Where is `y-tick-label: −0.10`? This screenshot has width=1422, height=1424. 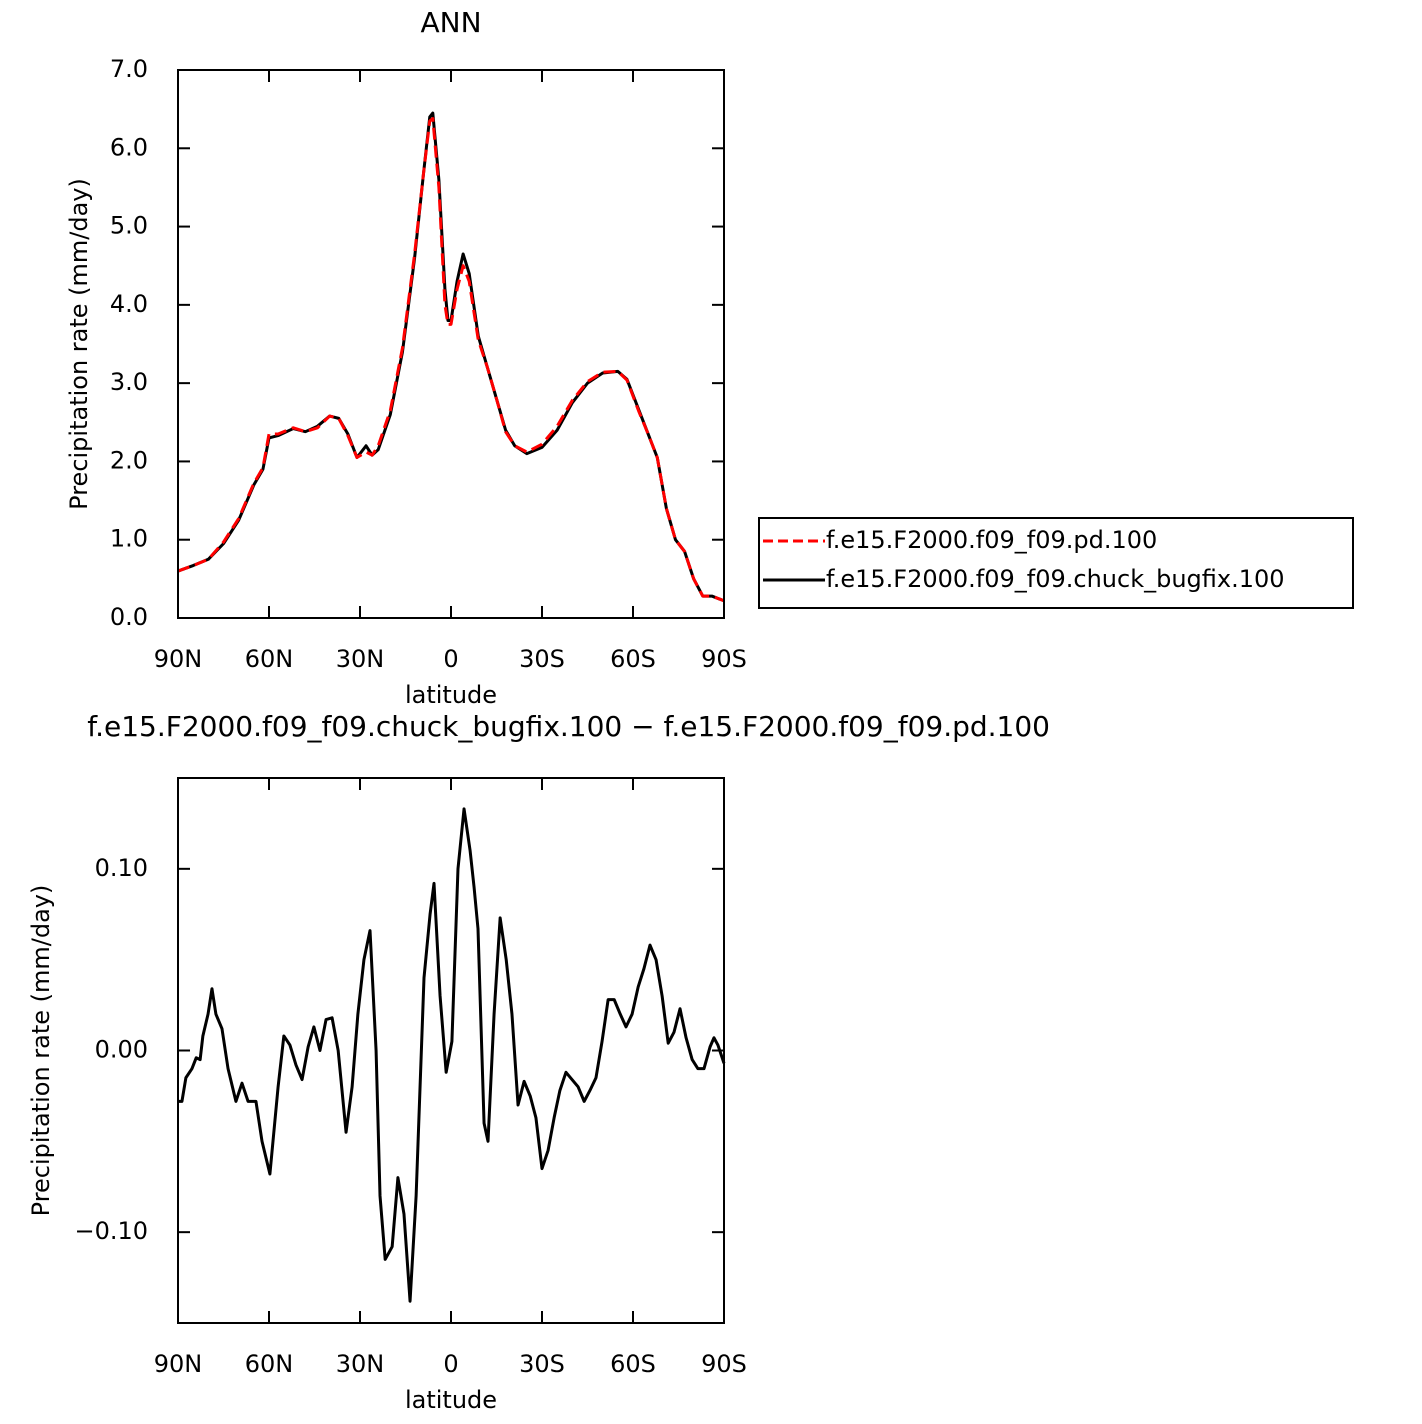 y-tick-label: −0.10 is located at coordinates (111, 1231).